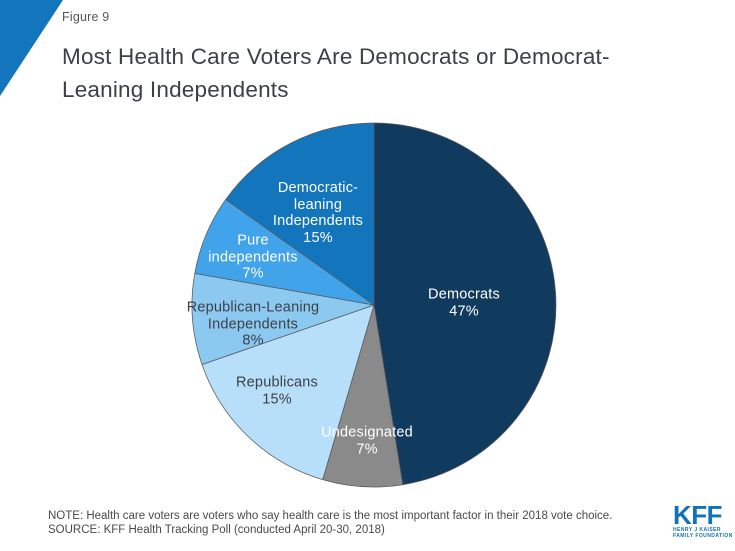  Describe the element at coordinates (86, 17) in the screenshot. I see `figure-label: Figure 9` at that location.